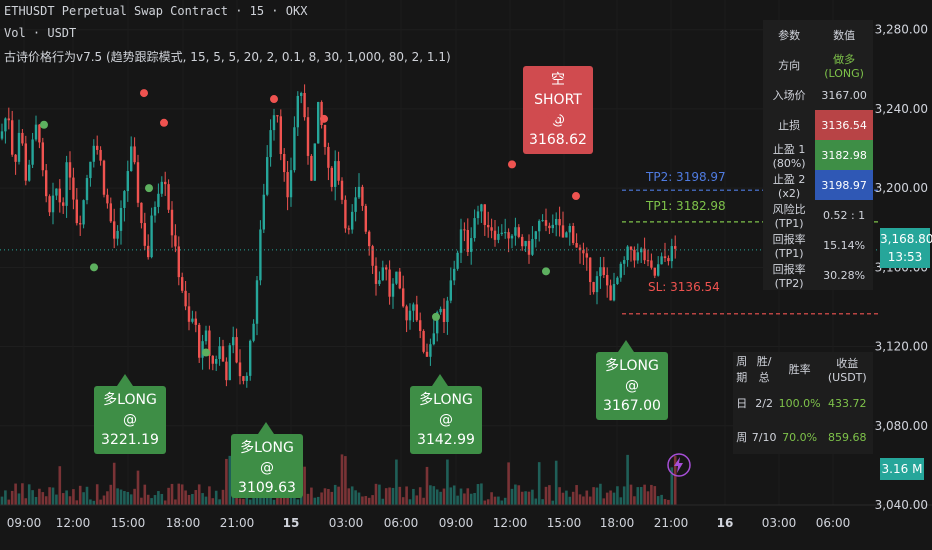  Describe the element at coordinates (901, 109) in the screenshot. I see `y-tick-label: 3,240.00` at that location.